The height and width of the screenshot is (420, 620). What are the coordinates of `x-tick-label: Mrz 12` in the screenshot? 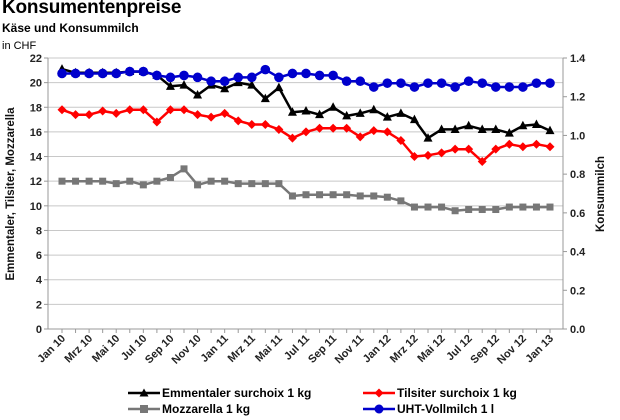 It's located at (404, 349).